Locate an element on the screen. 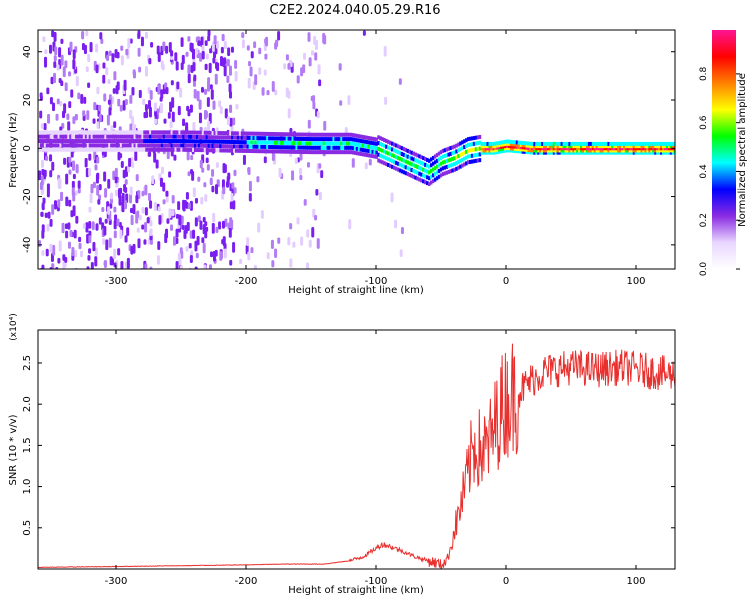  spectrogram-xlabel: Height of straight line (km) is located at coordinates (356, 290).